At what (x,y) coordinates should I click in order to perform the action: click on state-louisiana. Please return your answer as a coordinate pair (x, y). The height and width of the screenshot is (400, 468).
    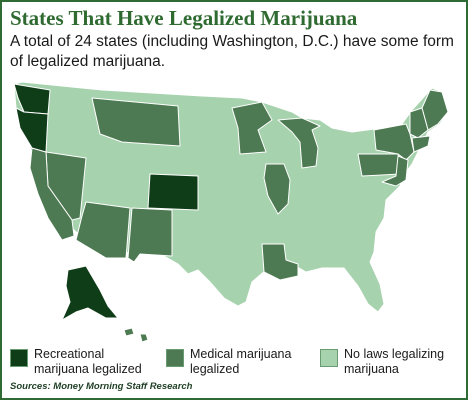
    Looking at the image, I should click on (280, 262).